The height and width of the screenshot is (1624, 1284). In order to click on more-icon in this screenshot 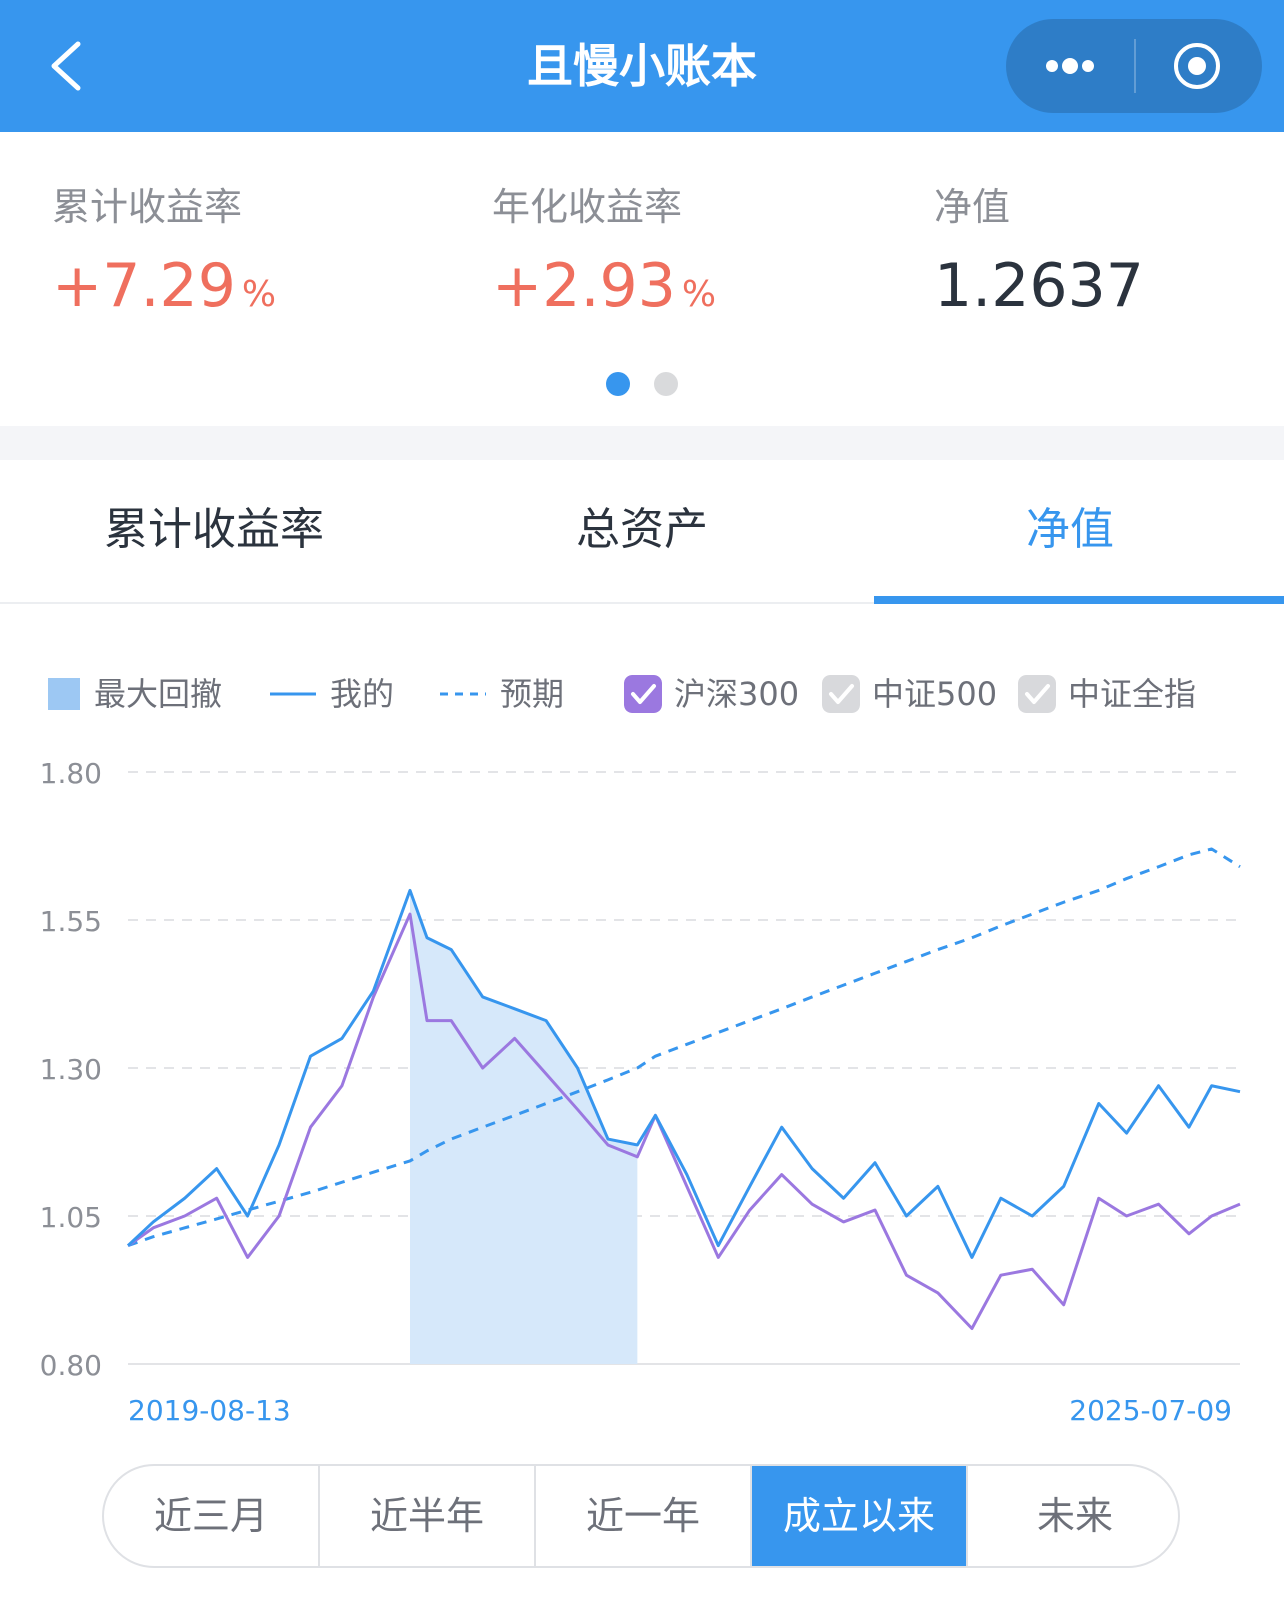, I will do `click(1070, 66)`.